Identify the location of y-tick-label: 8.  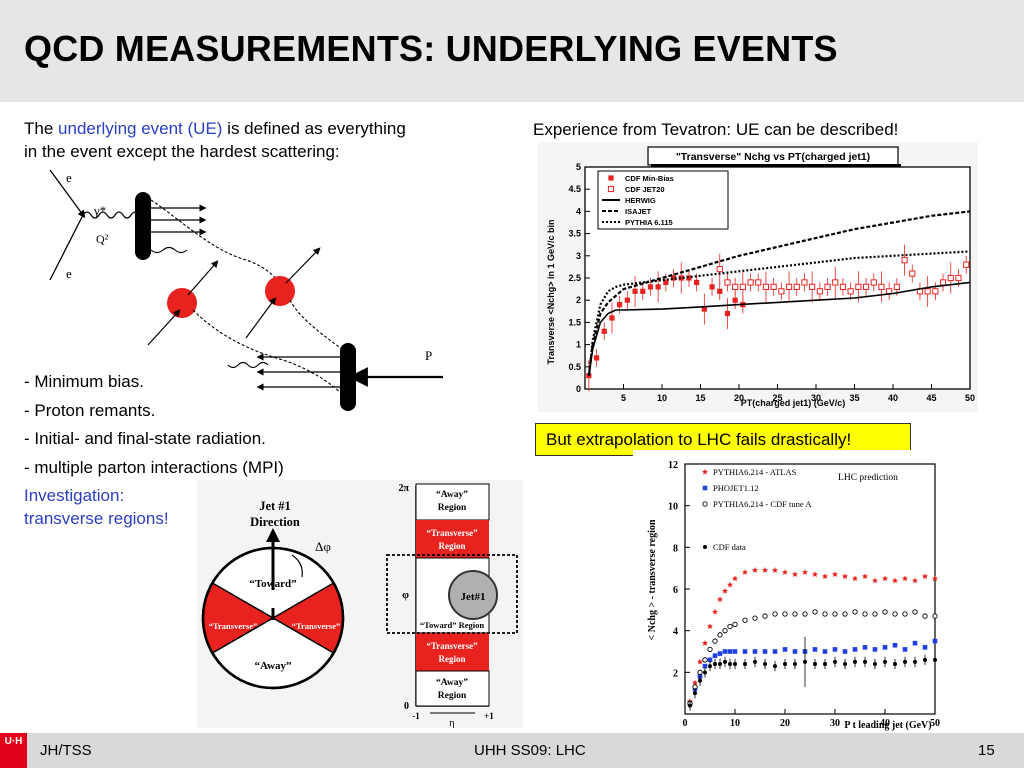
(675, 548).